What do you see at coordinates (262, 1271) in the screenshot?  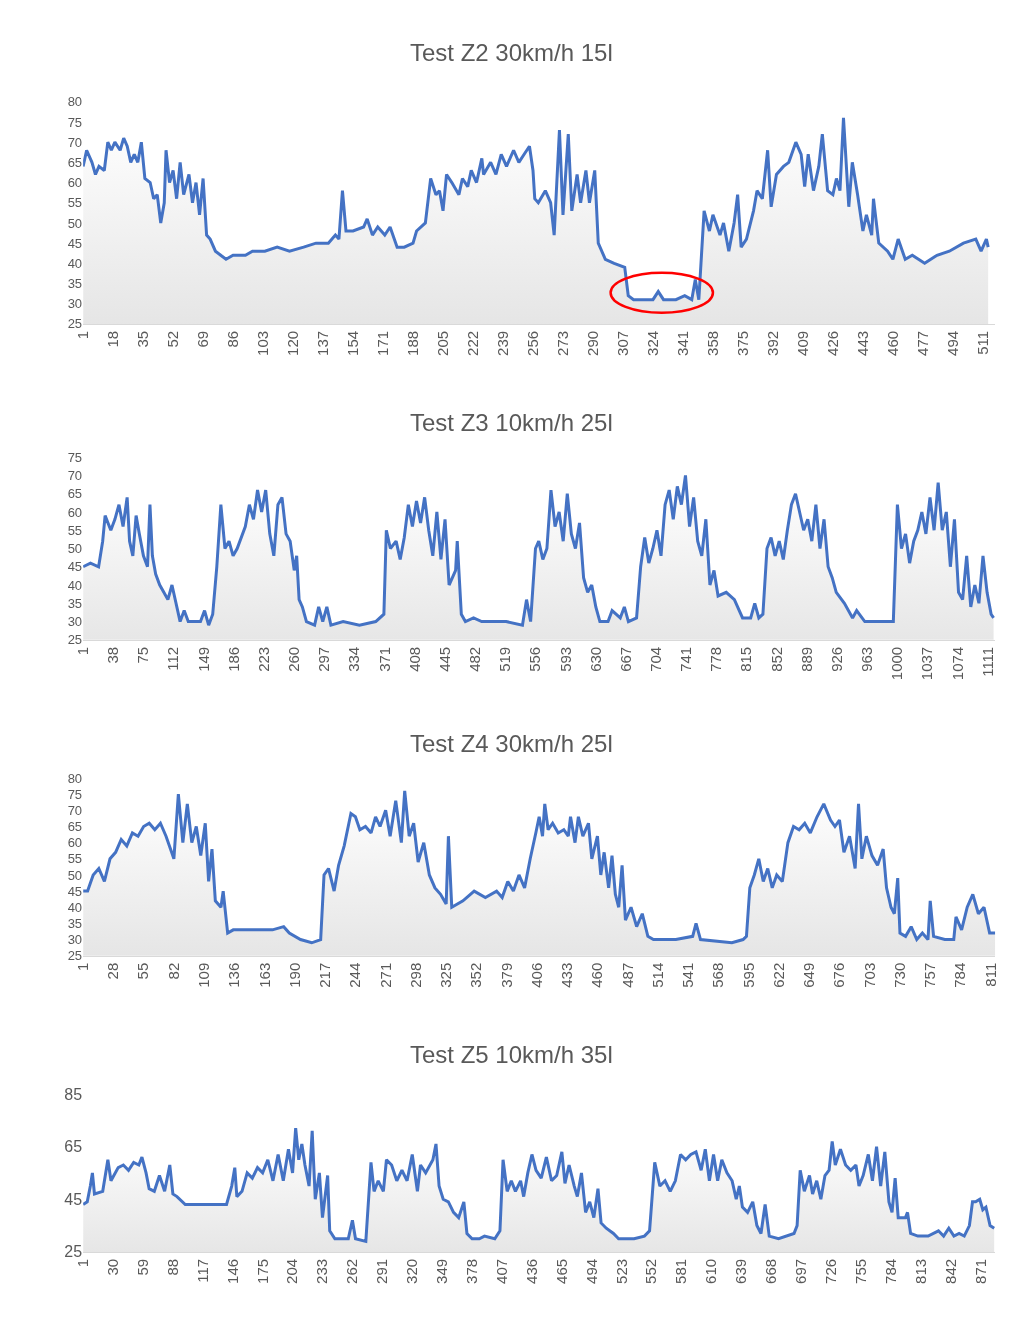 I see `x-tick-label: 175` at bounding box center [262, 1271].